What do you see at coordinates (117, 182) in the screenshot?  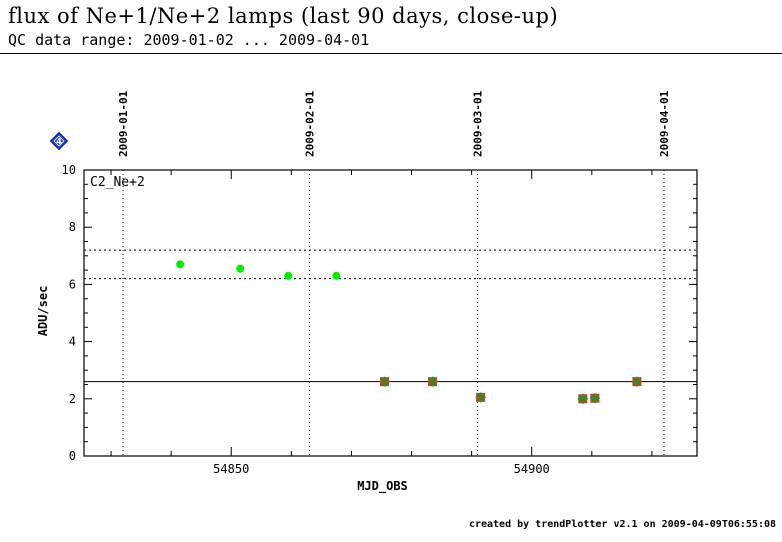 I see `panel-label: C2_Ne+2` at bounding box center [117, 182].